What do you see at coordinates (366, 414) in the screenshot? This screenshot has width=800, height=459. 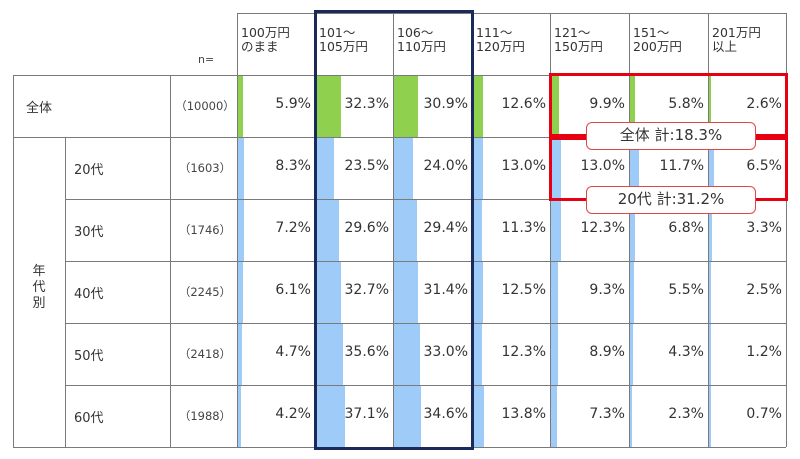 I see `value-label: 37.1%` at bounding box center [366, 414].